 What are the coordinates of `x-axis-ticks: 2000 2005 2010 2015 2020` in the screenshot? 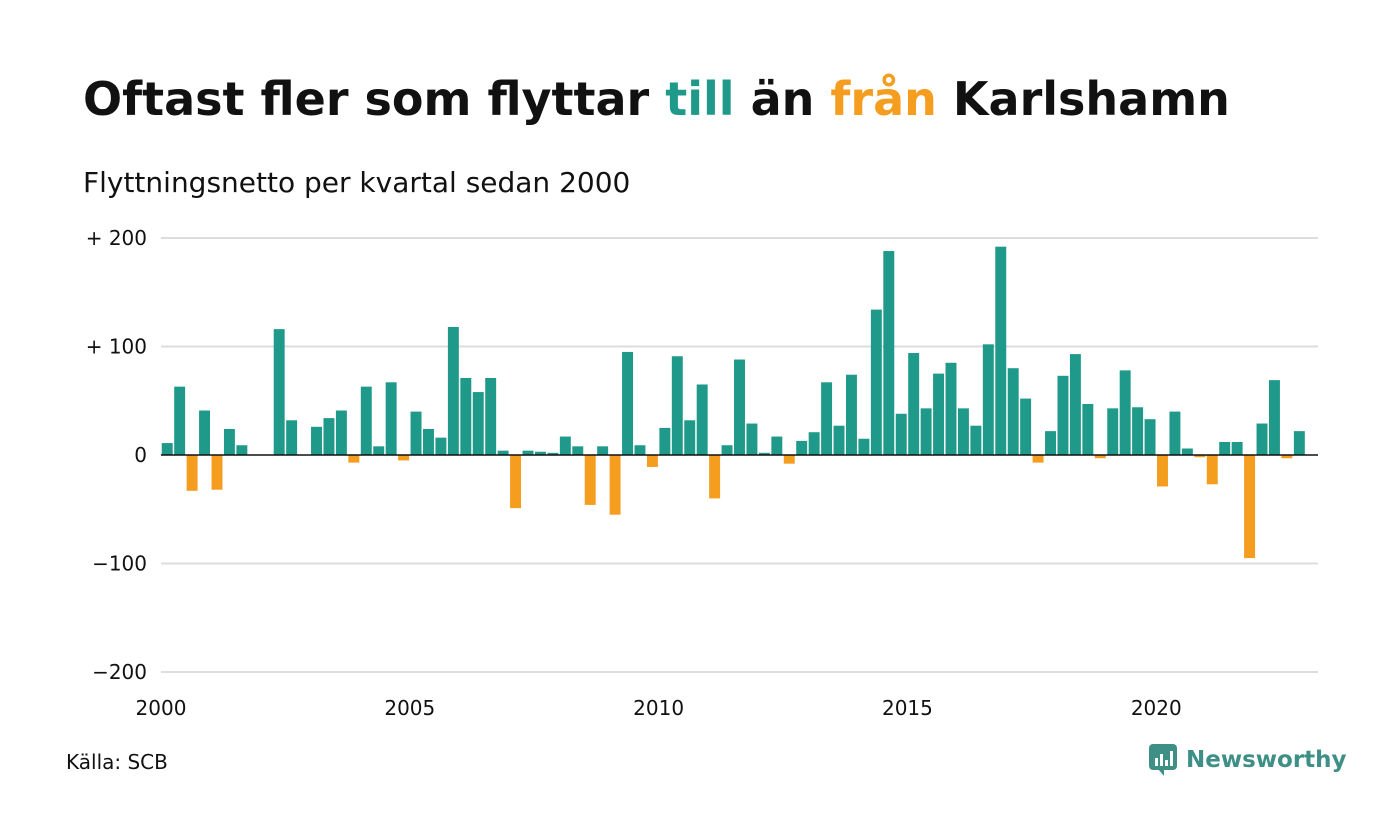 It's located at (659, 708).